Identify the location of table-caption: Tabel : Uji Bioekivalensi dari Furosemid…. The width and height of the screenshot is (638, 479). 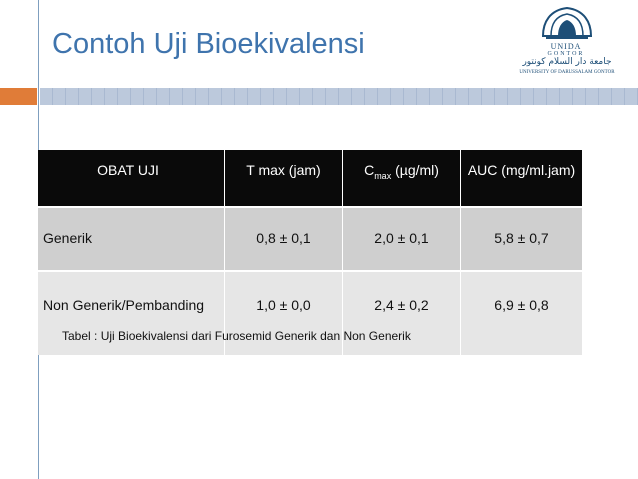
(236, 336).